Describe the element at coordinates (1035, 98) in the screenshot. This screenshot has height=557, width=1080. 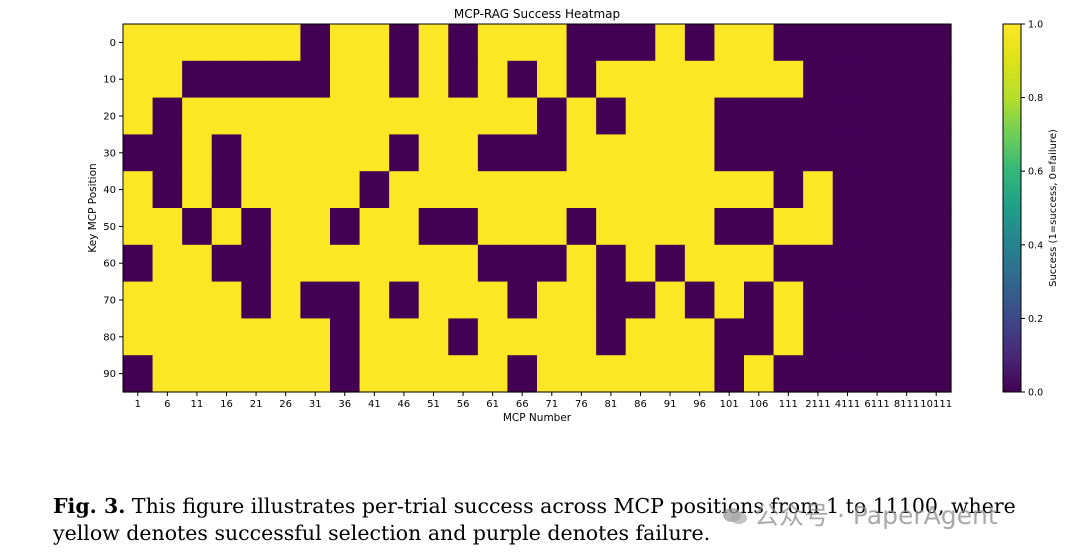
I see `colorbar-tick-label: 0.8` at that location.